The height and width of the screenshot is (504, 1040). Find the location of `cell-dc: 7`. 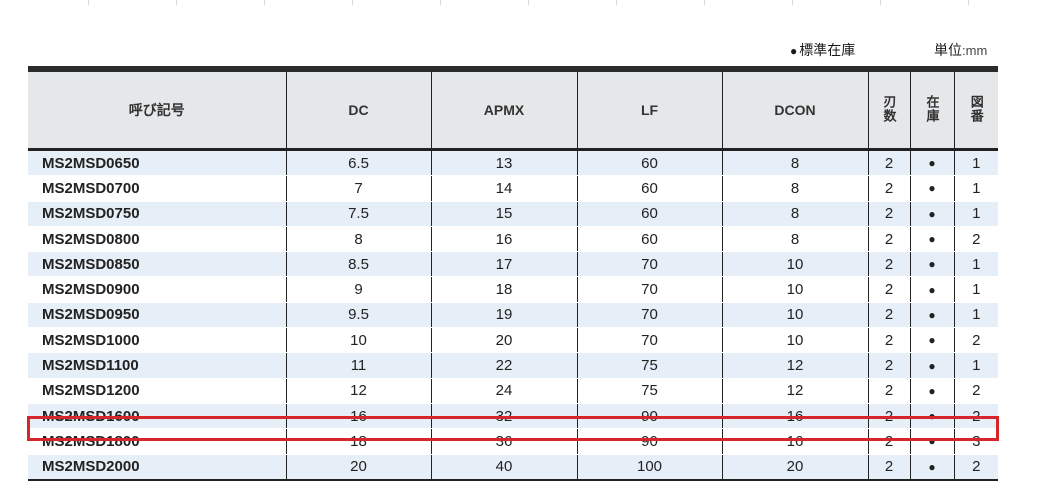

cell-dc: 7 is located at coordinates (358, 188).